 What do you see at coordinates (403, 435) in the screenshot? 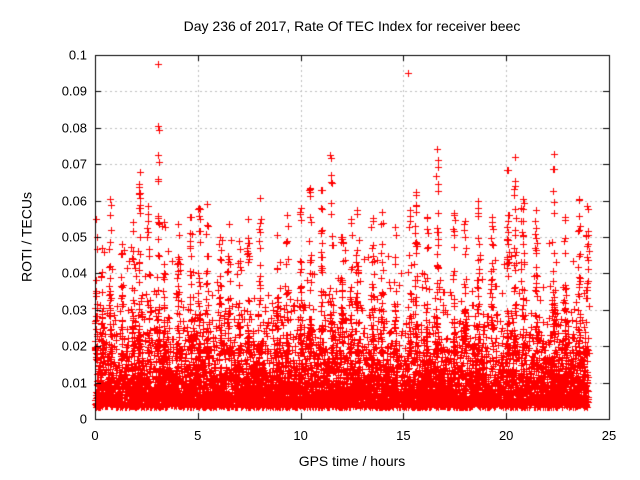
I see `x-tick-label-15: 15` at bounding box center [403, 435].